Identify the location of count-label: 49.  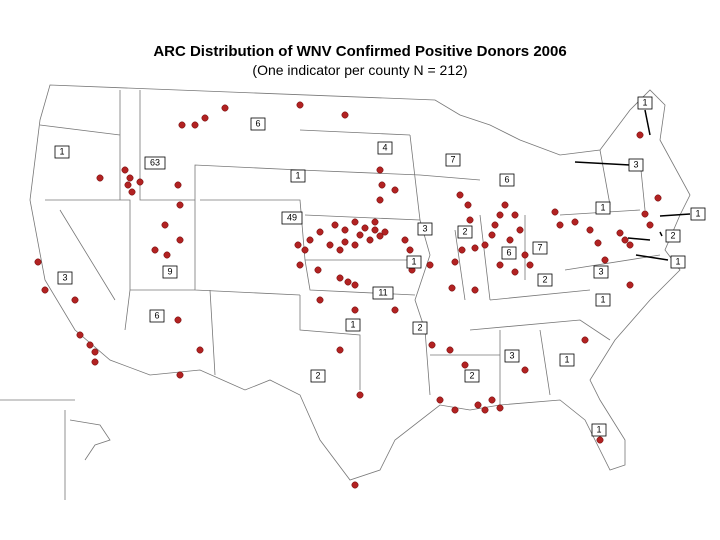
(292, 217).